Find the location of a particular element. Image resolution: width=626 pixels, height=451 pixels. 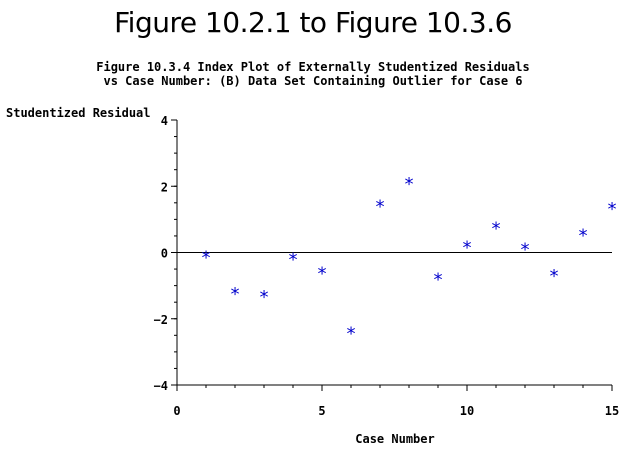

y-tick-label: 4 is located at coordinates (164, 121).